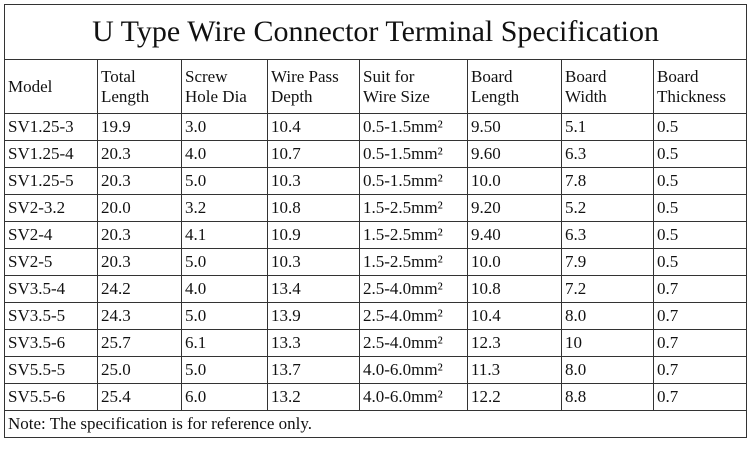 Image resolution: width=750 pixels, height=454 pixels. I want to click on cell: 19.9, so click(139, 127).